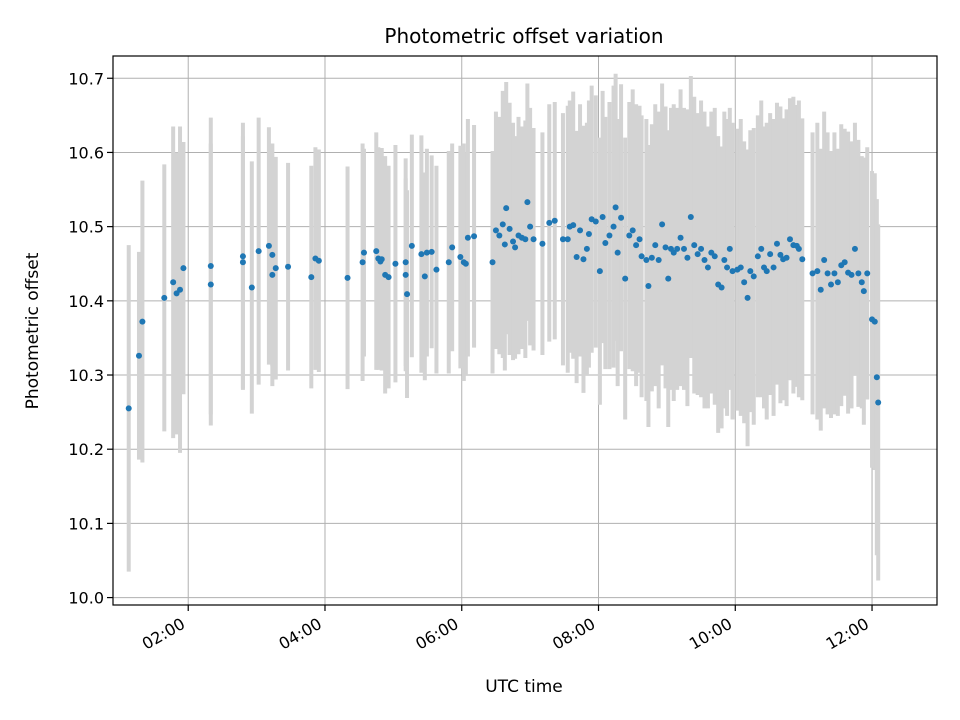 Image resolution: width=960 pixels, height=720 pixels. What do you see at coordinates (86, 227) in the screenshot?
I see `y-tick-label: 10.5` at bounding box center [86, 227].